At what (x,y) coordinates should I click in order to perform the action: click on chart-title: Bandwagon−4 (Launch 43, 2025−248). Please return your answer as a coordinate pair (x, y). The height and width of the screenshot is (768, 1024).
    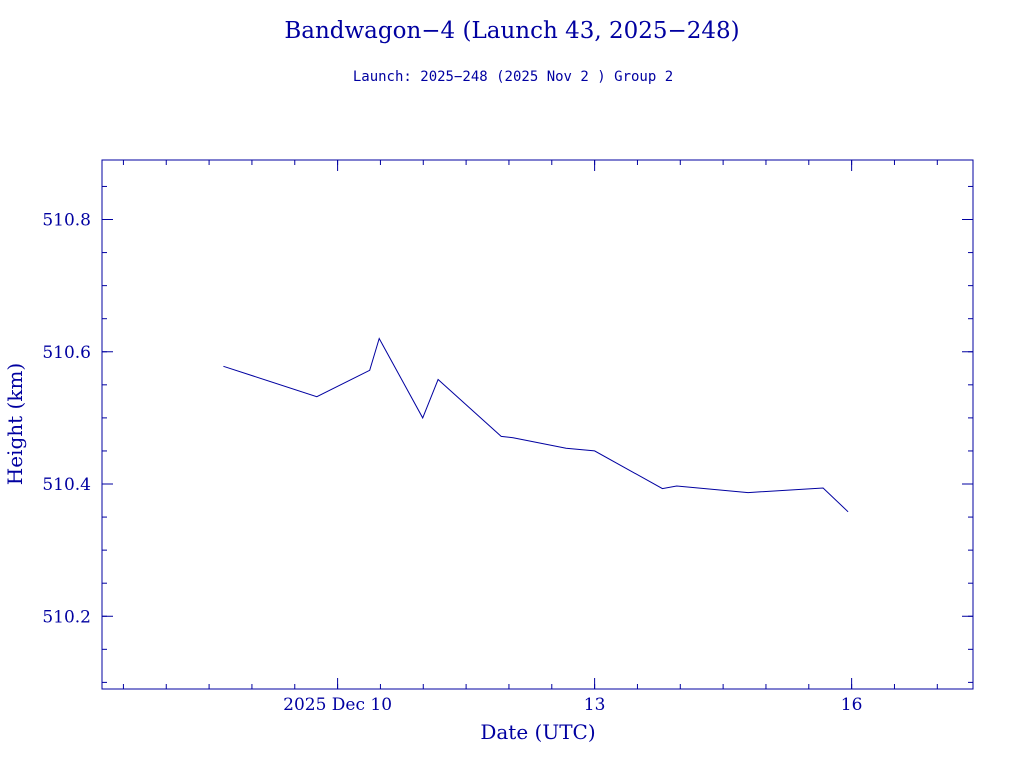
    Looking at the image, I should click on (511, 31).